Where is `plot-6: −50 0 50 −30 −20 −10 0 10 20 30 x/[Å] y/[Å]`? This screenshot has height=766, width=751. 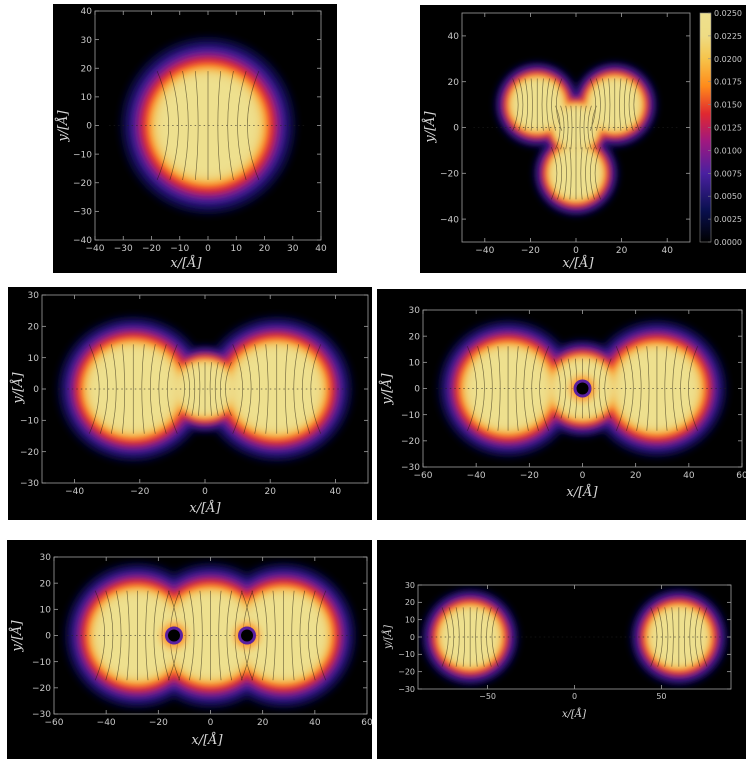 plot-6: −50 0 50 −30 −20 −10 0 10 20 30 x/[Å] y/[Å] is located at coordinates (557, 650).